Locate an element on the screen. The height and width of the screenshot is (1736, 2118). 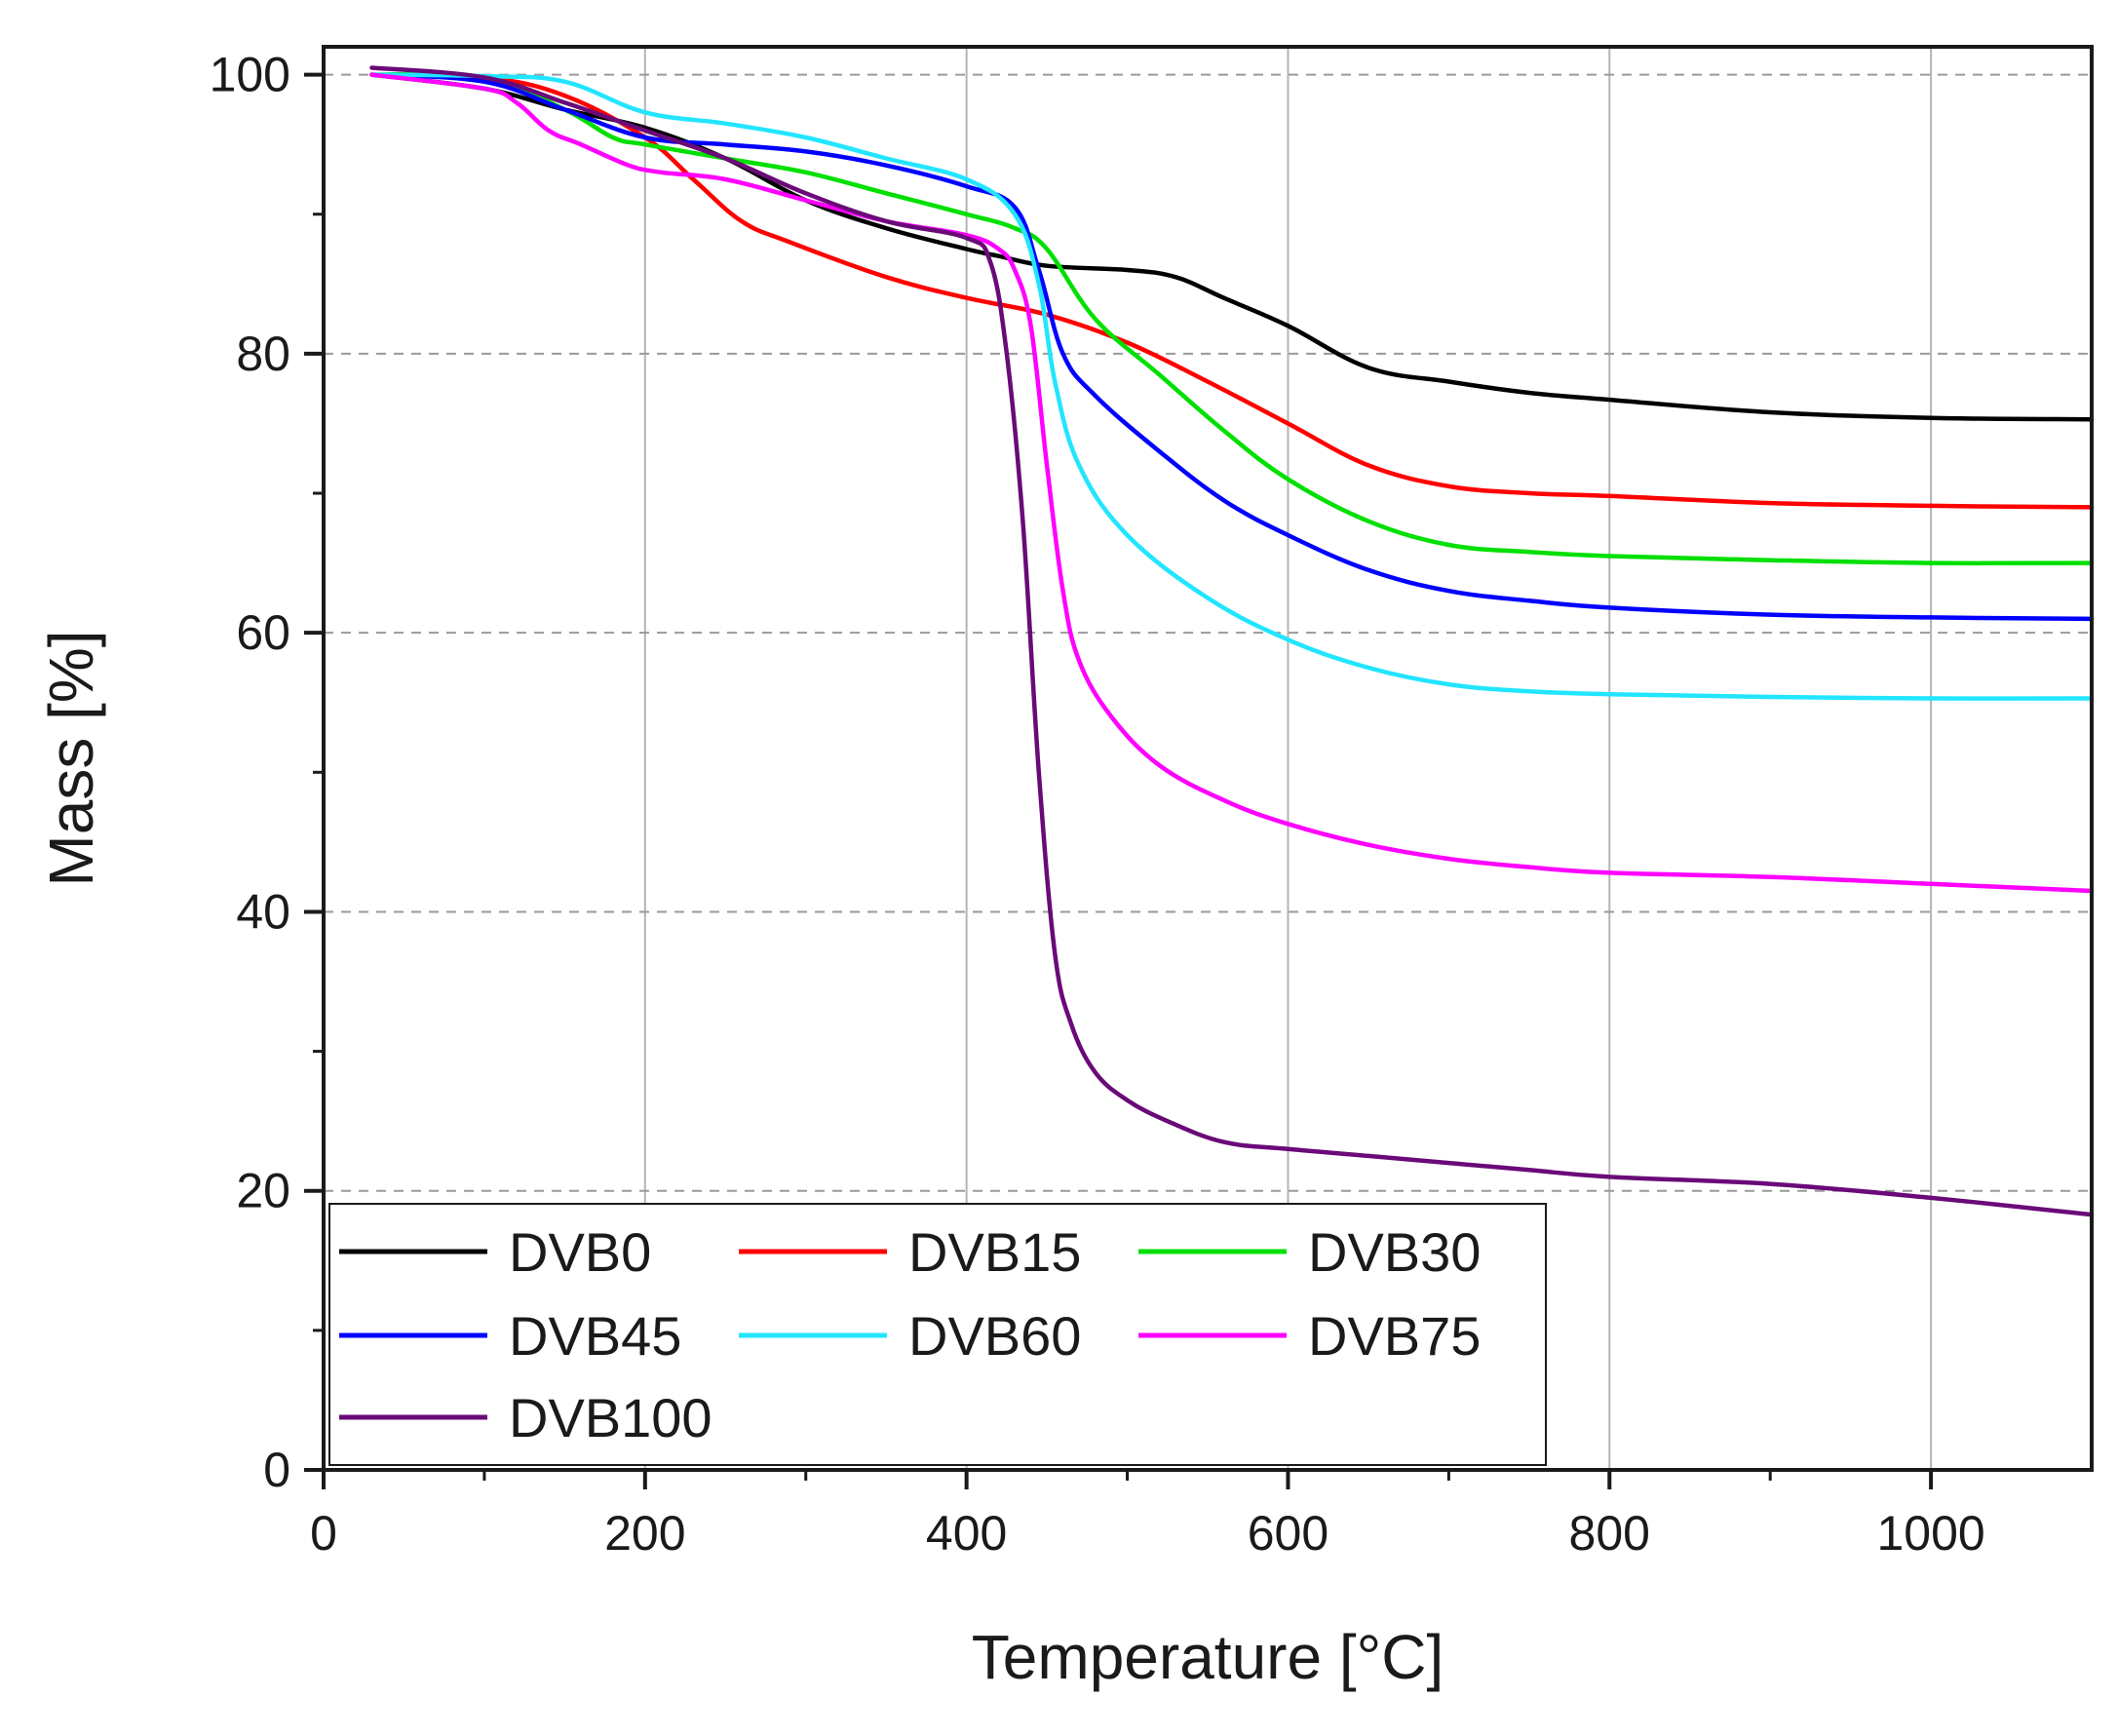
legend: DVB0 DVB15 DVB30 DVB45 DVB60 DVB75 DVB100 is located at coordinates (937, 1334).